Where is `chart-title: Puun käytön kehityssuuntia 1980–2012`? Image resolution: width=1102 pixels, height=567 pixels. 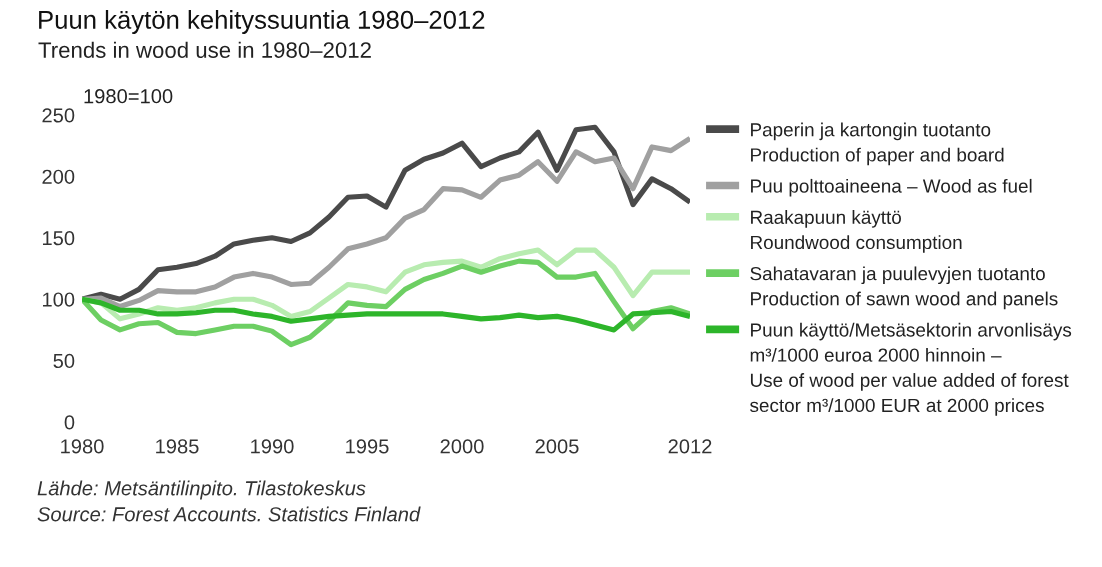 chart-title: Puun käytön kehityssuuntia 1980–2012 is located at coordinates (262, 22).